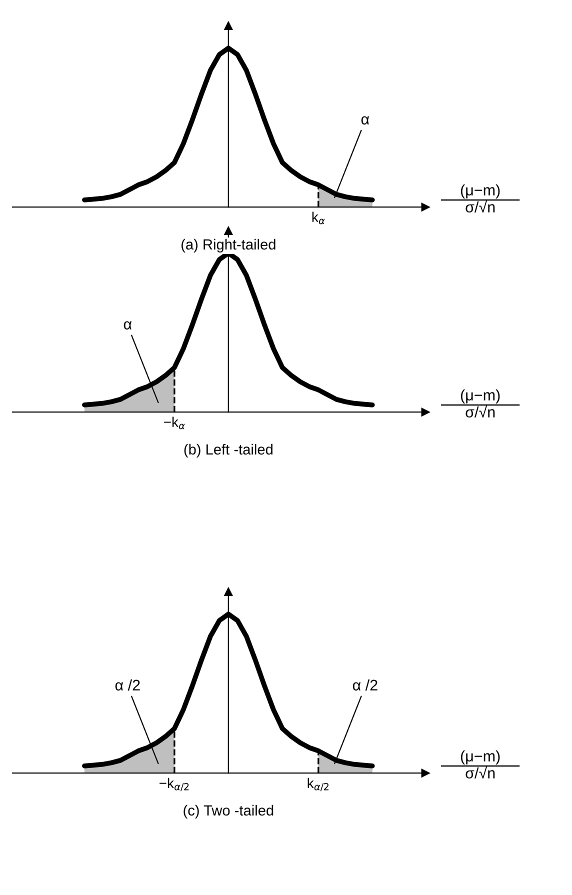 Image resolution: width=572 pixels, height=895 pixels. Describe the element at coordinates (318, 785) in the screenshot. I see `text: k$_{α/2}$` at that location.